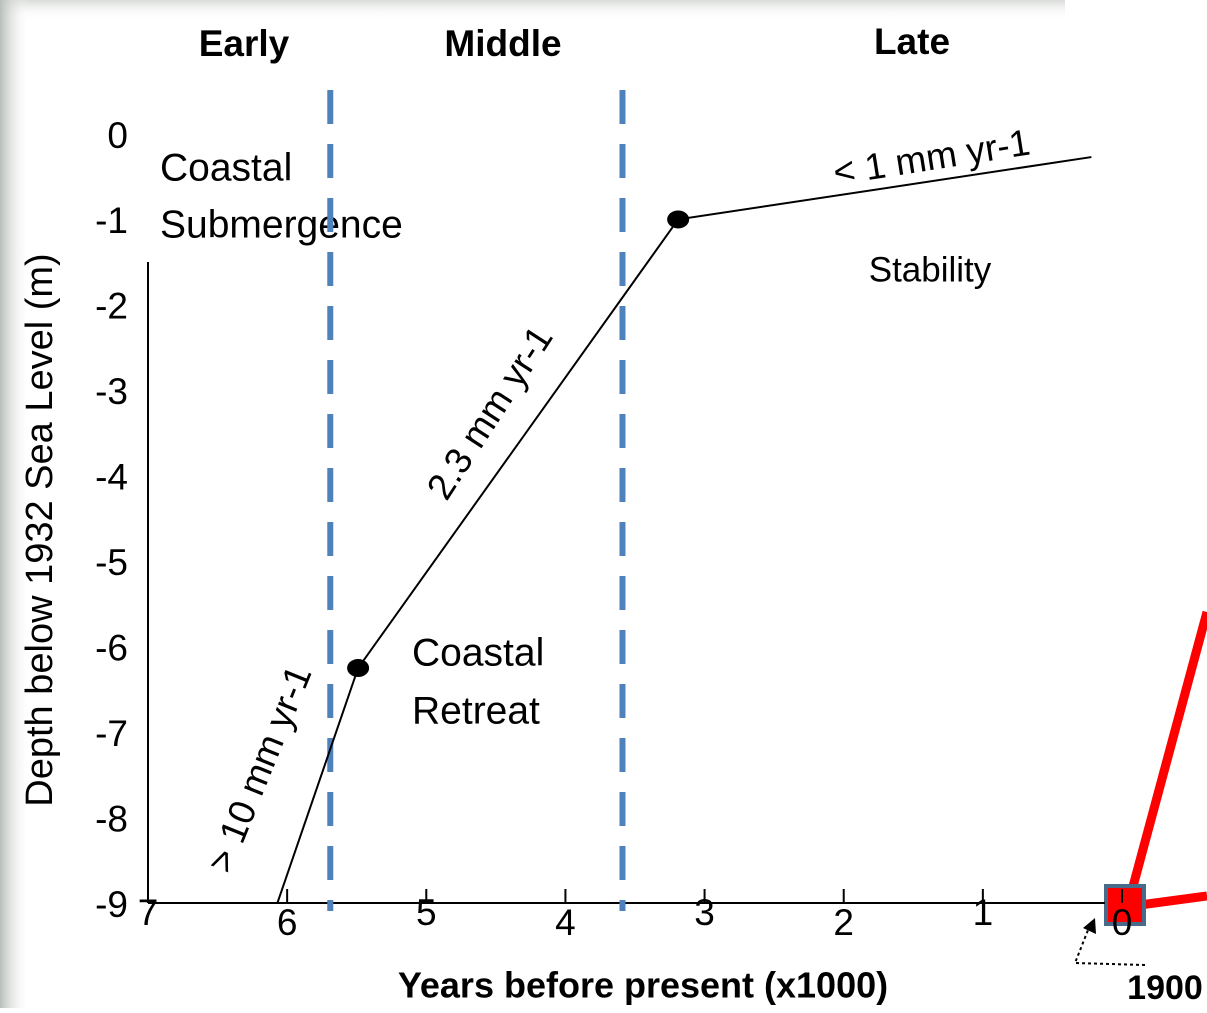 The width and height of the screenshot is (1207, 1013). Describe the element at coordinates (983, 912) in the screenshot. I see `x-tick-label: 1` at that location.